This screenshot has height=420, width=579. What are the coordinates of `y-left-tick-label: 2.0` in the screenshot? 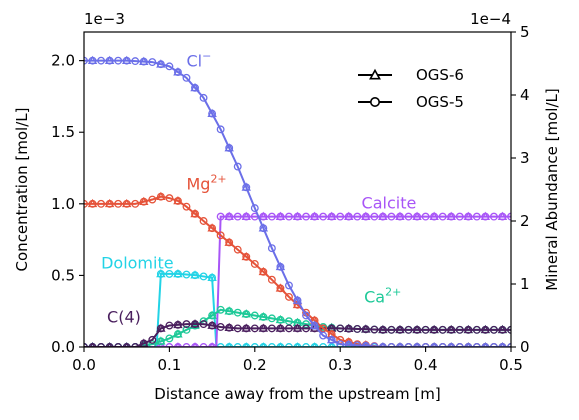 It's located at (63, 61).